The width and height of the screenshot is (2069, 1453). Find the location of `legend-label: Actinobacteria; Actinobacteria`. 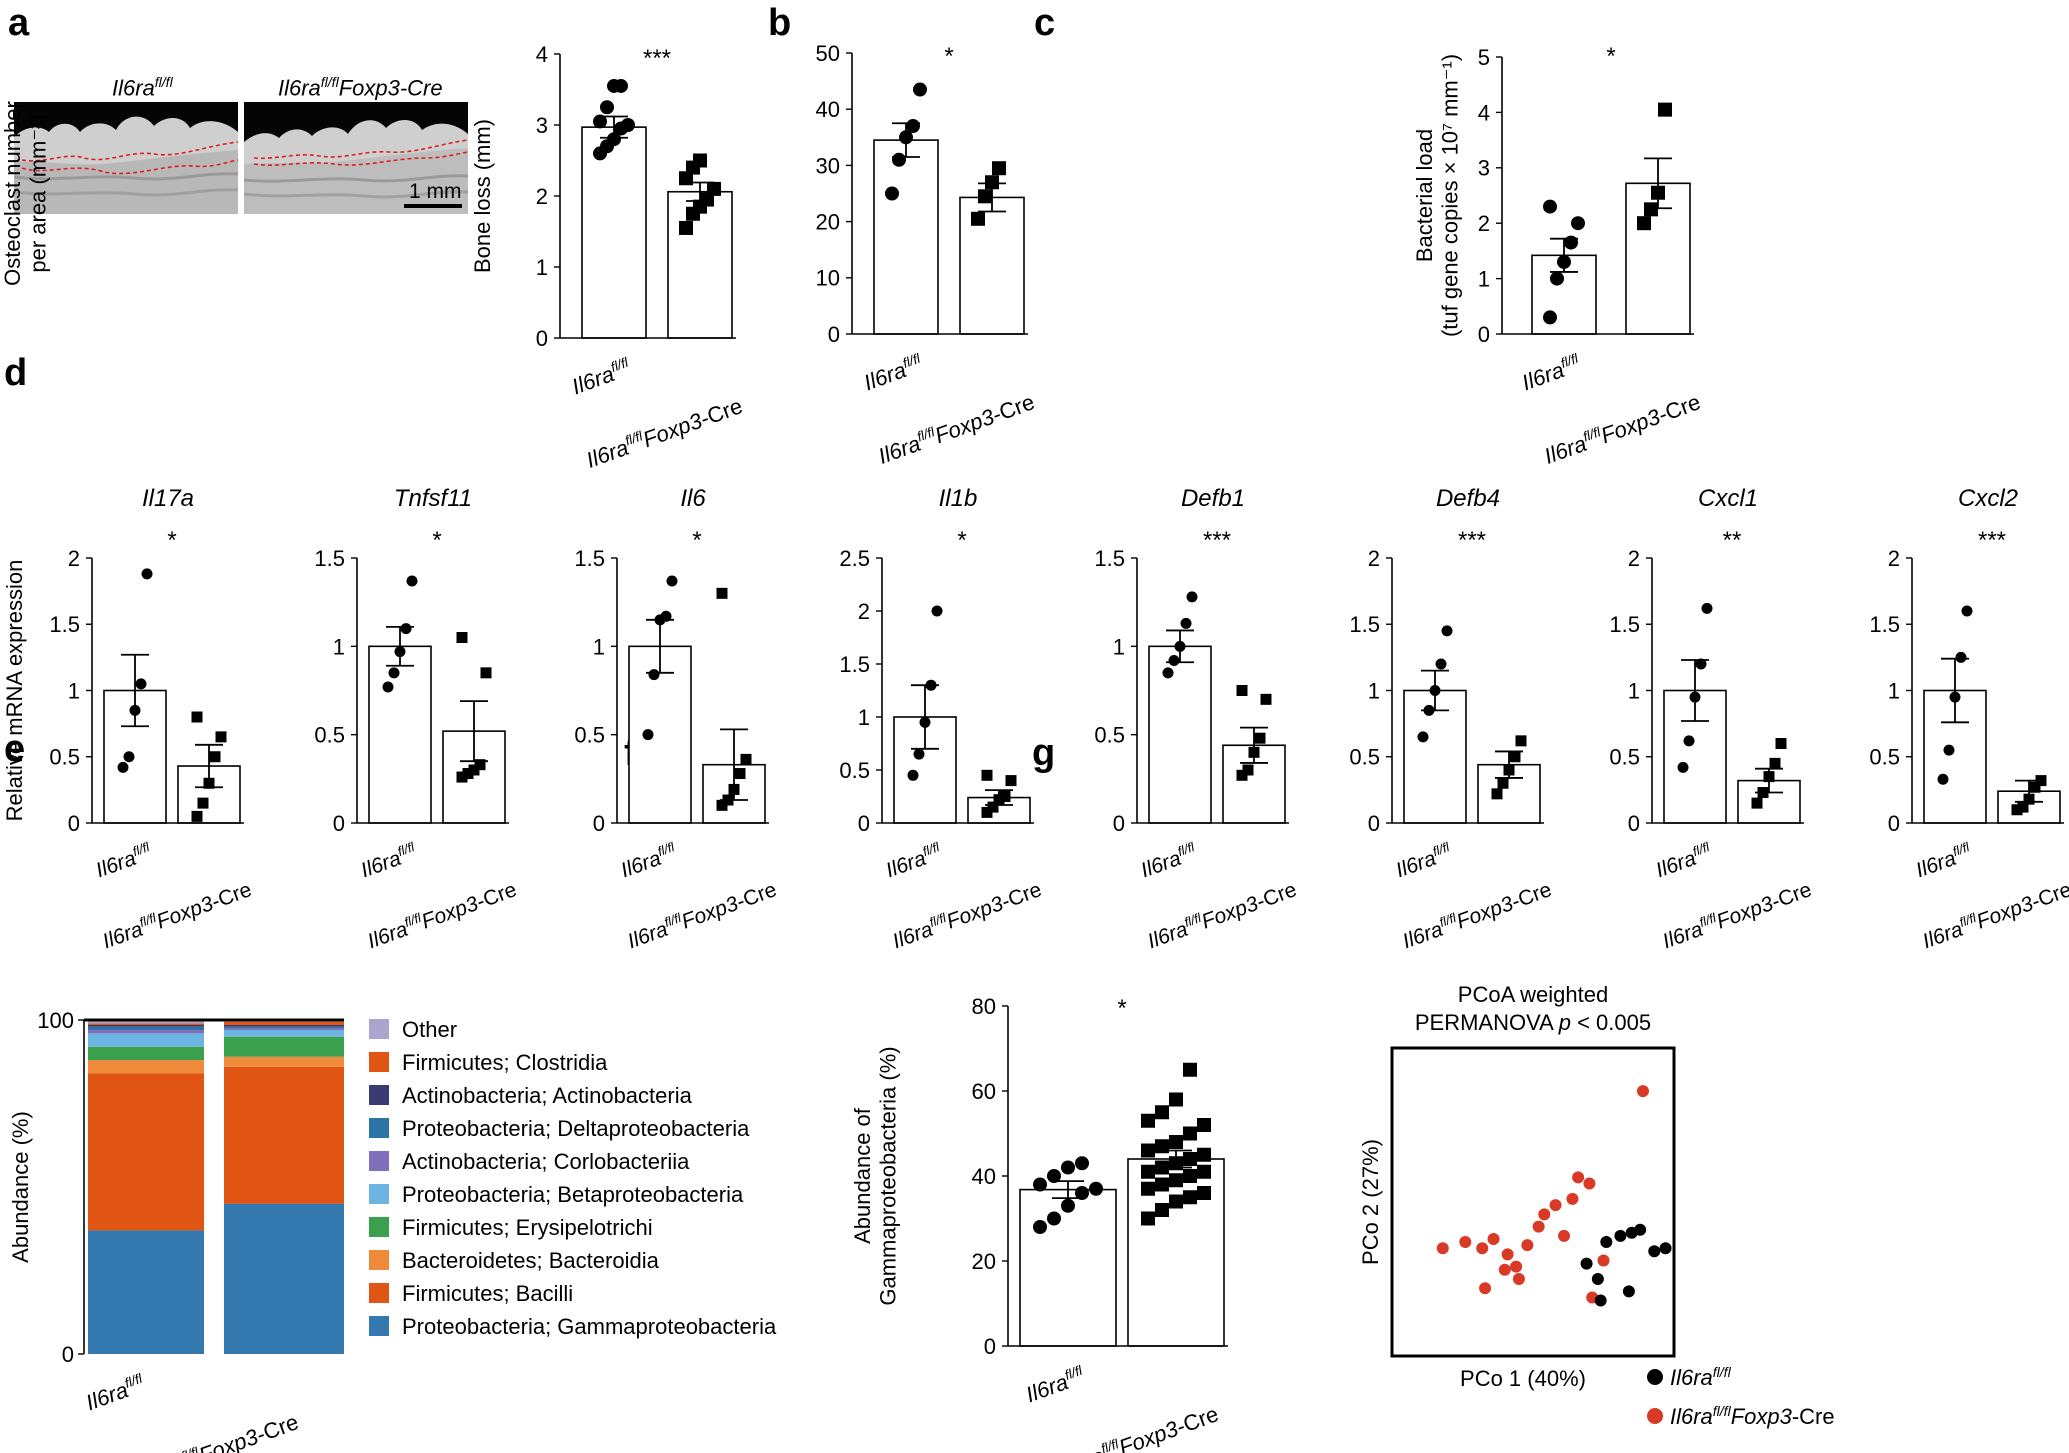

legend-label: Actinobacteria; Actinobacteria is located at coordinates (547, 1095).